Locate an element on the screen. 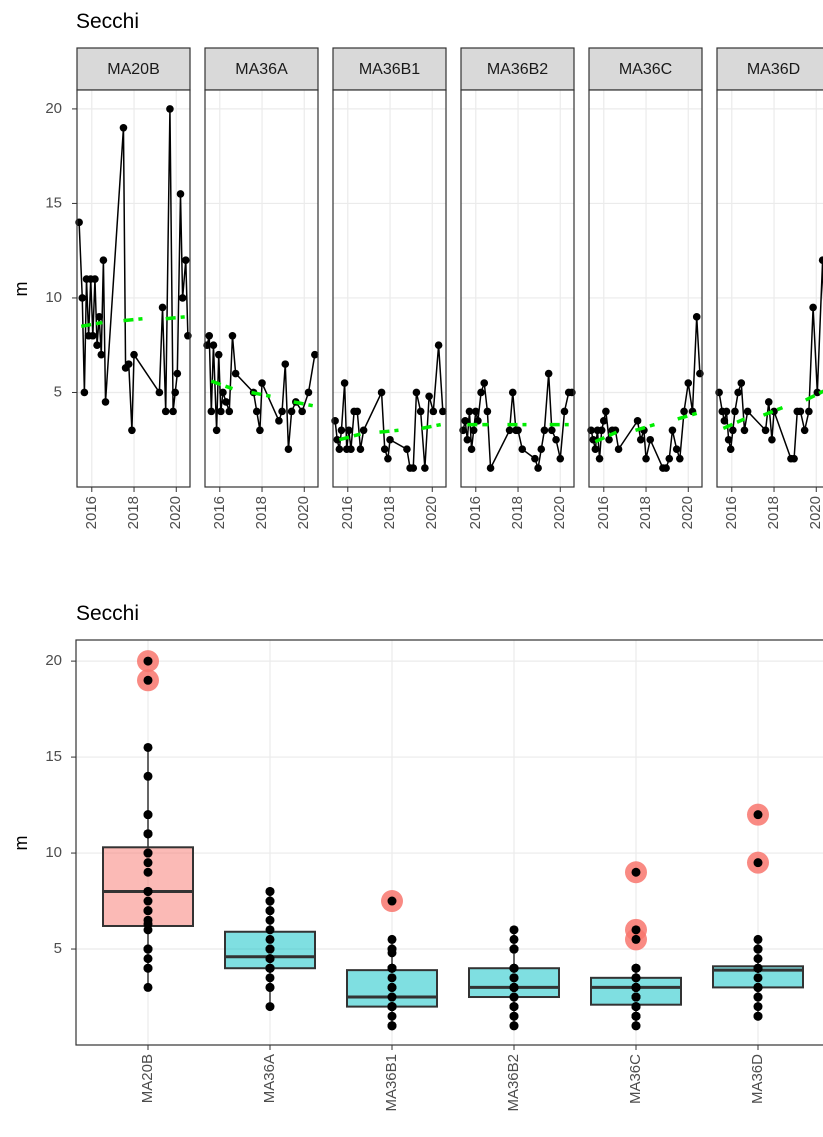 This screenshot has width=823, height=1137. x-tick-label: MA36D is located at coordinates (757, 1079).